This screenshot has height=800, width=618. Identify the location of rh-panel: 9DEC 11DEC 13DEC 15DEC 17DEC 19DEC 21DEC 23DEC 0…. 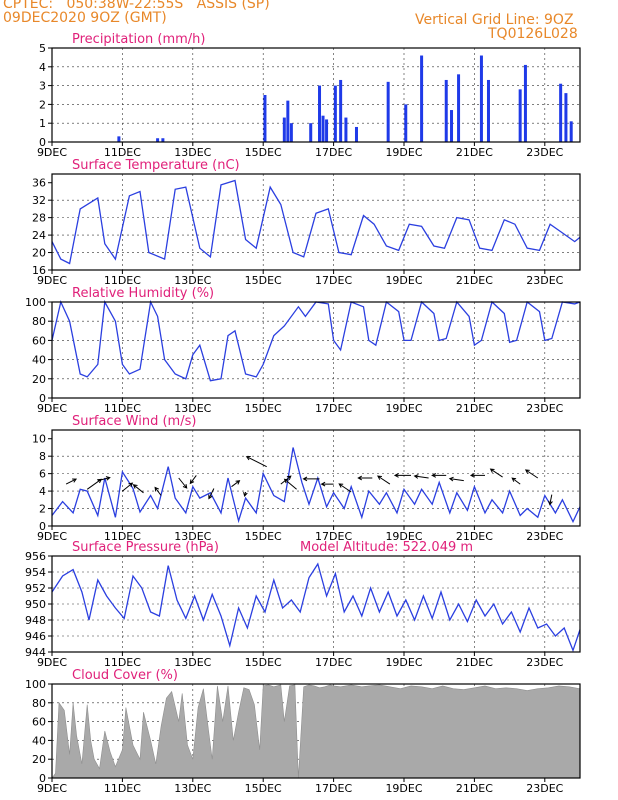
(303, 350).